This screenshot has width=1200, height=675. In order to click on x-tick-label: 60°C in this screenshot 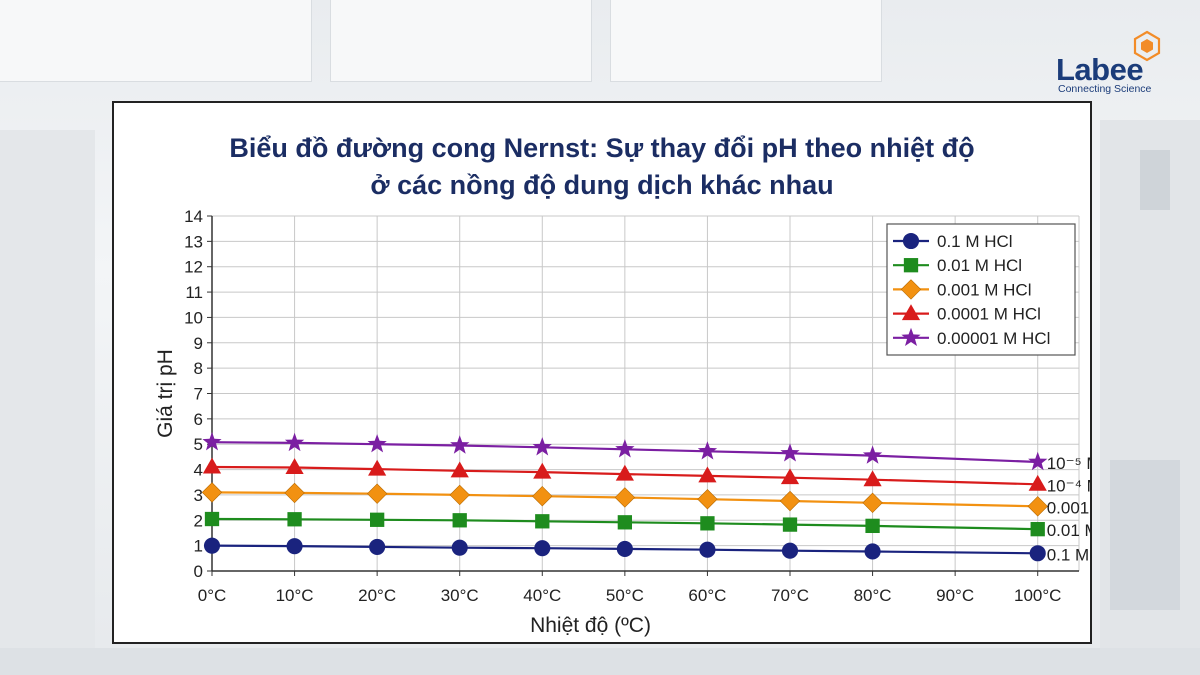, I will do `click(707, 595)`.